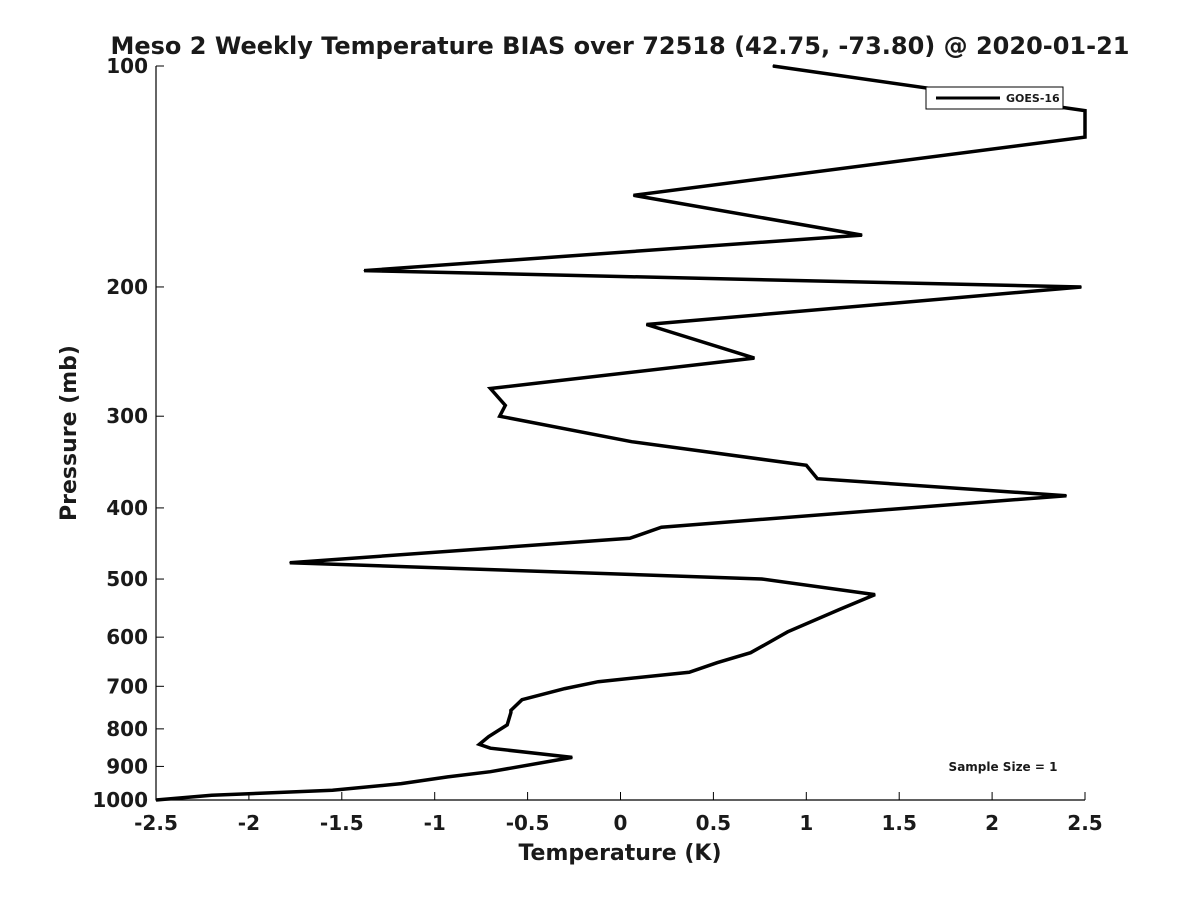 This screenshot has width=1200, height=905. I want to click on x-tick-label: -1.5, so click(342, 823).